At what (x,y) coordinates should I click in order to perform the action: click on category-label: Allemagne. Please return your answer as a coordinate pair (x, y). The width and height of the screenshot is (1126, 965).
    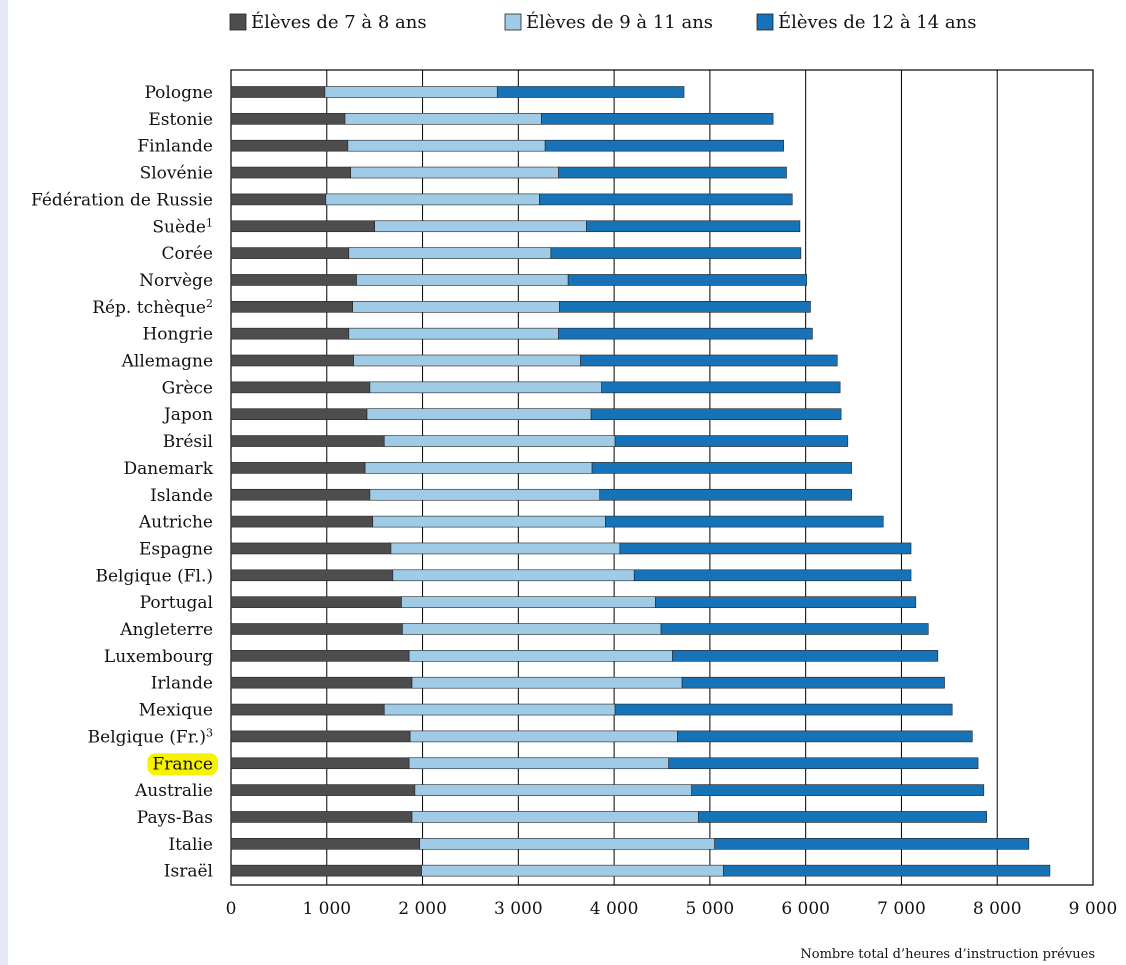
    Looking at the image, I should click on (167, 362).